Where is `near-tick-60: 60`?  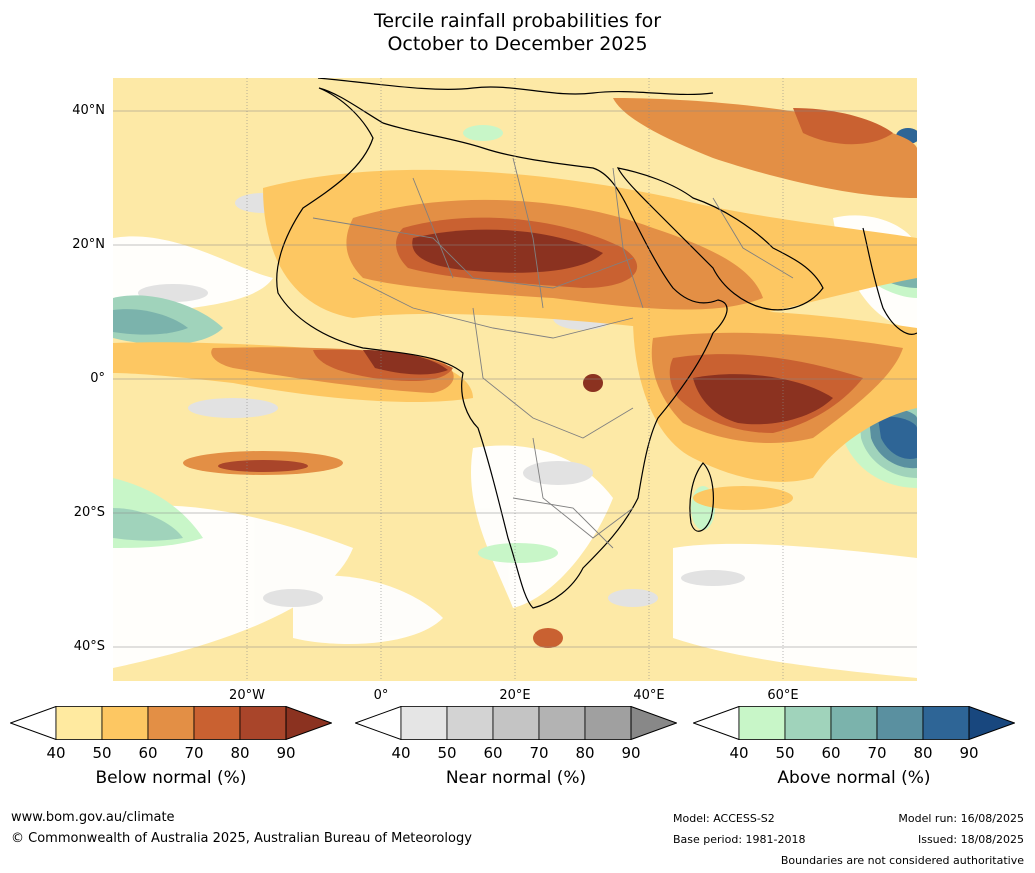
near-tick-60: 60 is located at coordinates (493, 753).